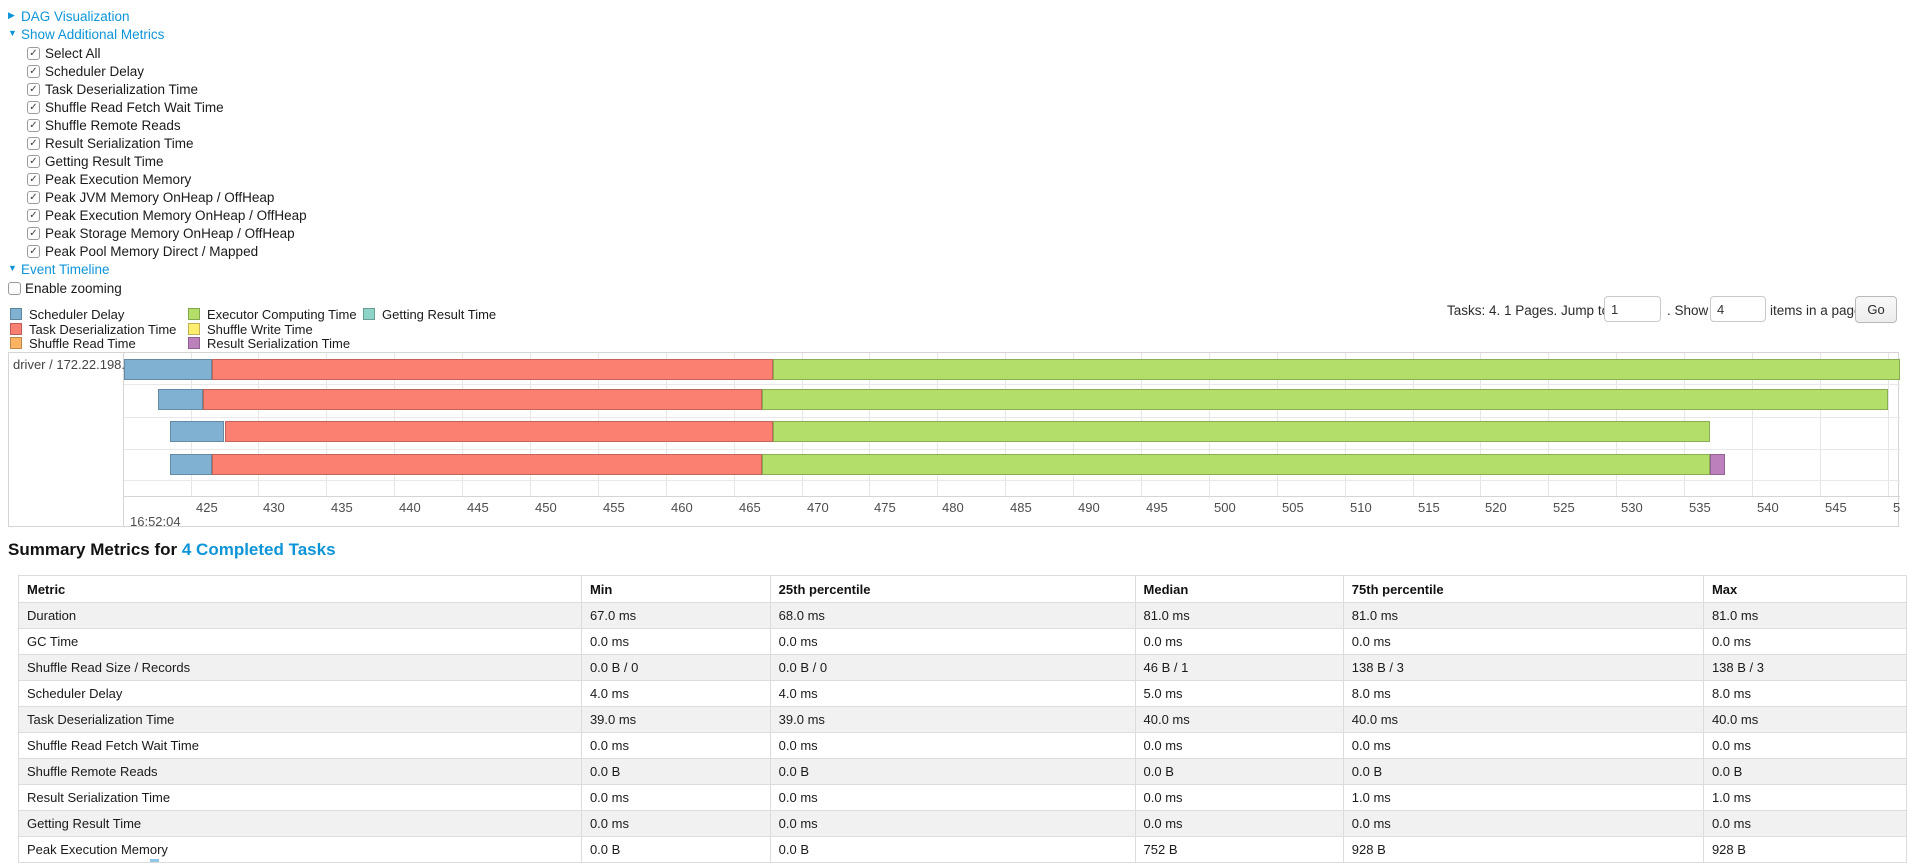  I want to click on legend-item-label: Result Serialization Time, so click(279, 343).